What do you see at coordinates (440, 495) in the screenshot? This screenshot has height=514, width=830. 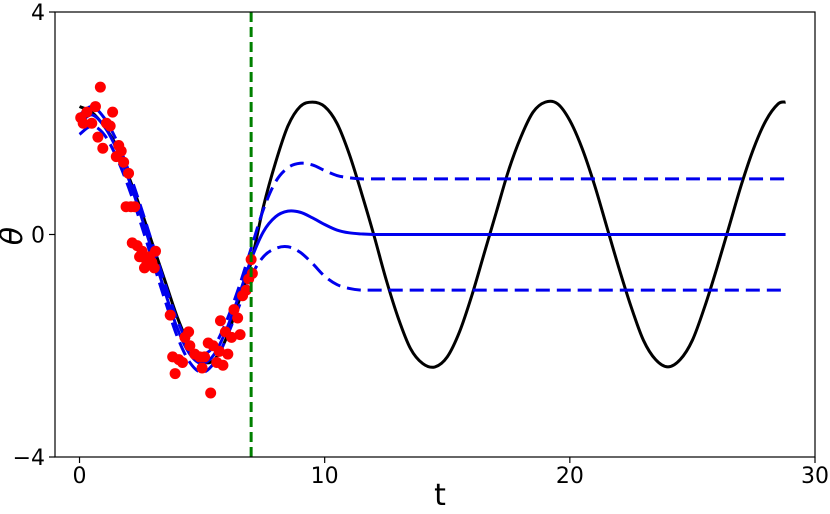 I see `x-axis-label: t` at bounding box center [440, 495].